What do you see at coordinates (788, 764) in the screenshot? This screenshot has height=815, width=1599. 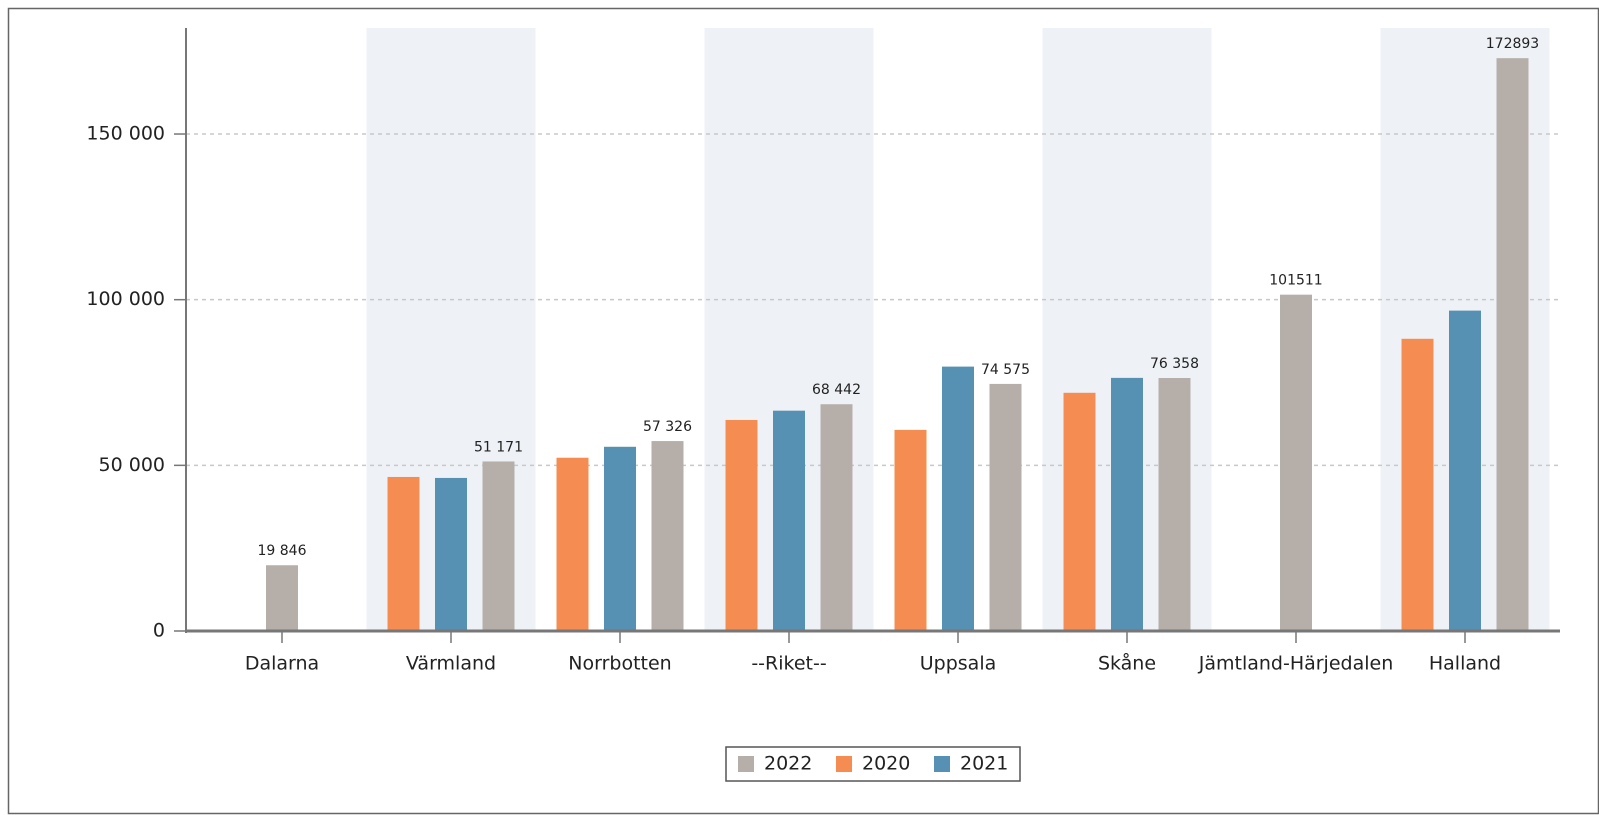 I see `legend-label: 2022` at bounding box center [788, 764].